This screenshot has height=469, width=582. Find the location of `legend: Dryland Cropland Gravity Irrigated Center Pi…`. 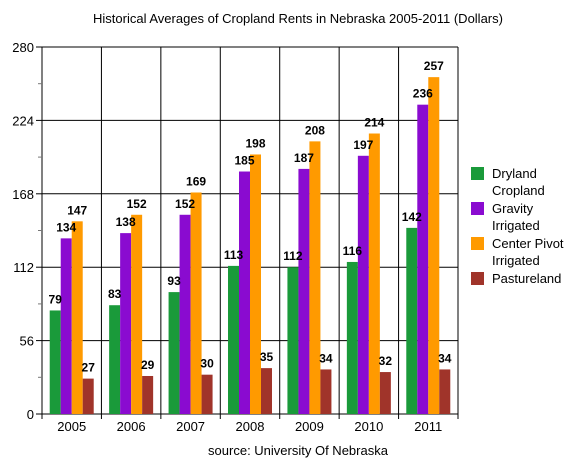

legend: Dryland Cropland Gravity Irrigated Center Pi… is located at coordinates (517, 226).